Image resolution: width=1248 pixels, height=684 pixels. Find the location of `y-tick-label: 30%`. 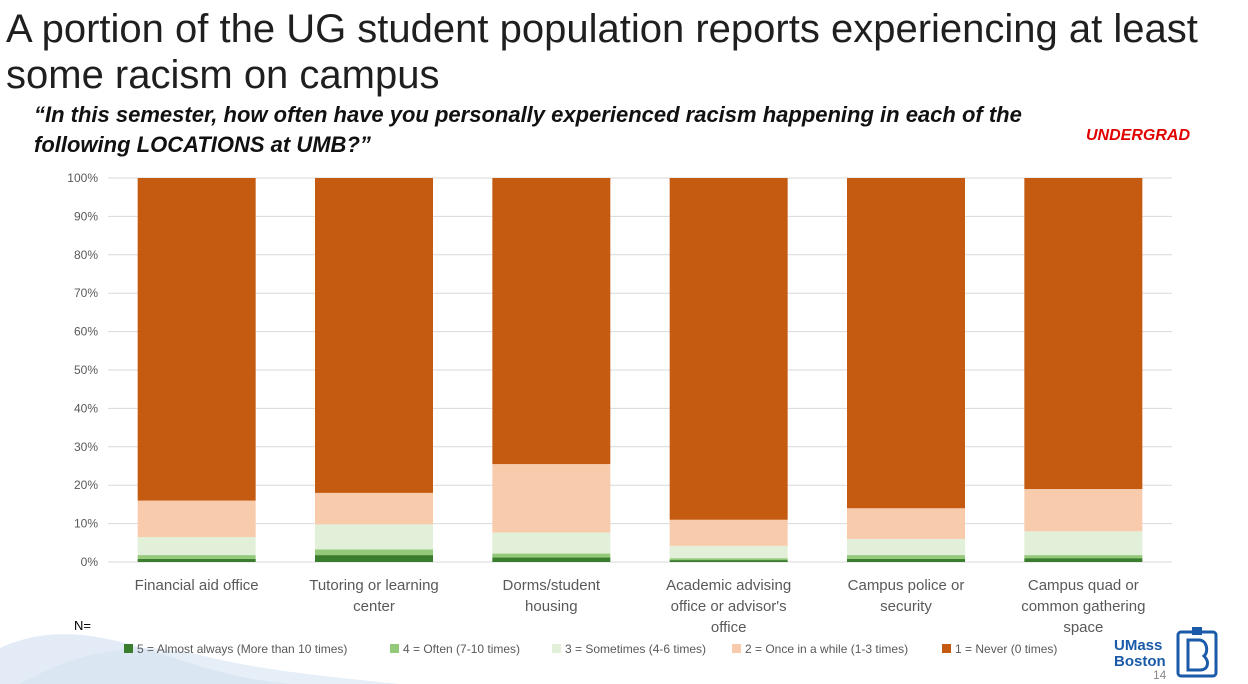

y-tick-label: 30% is located at coordinates (86, 447).